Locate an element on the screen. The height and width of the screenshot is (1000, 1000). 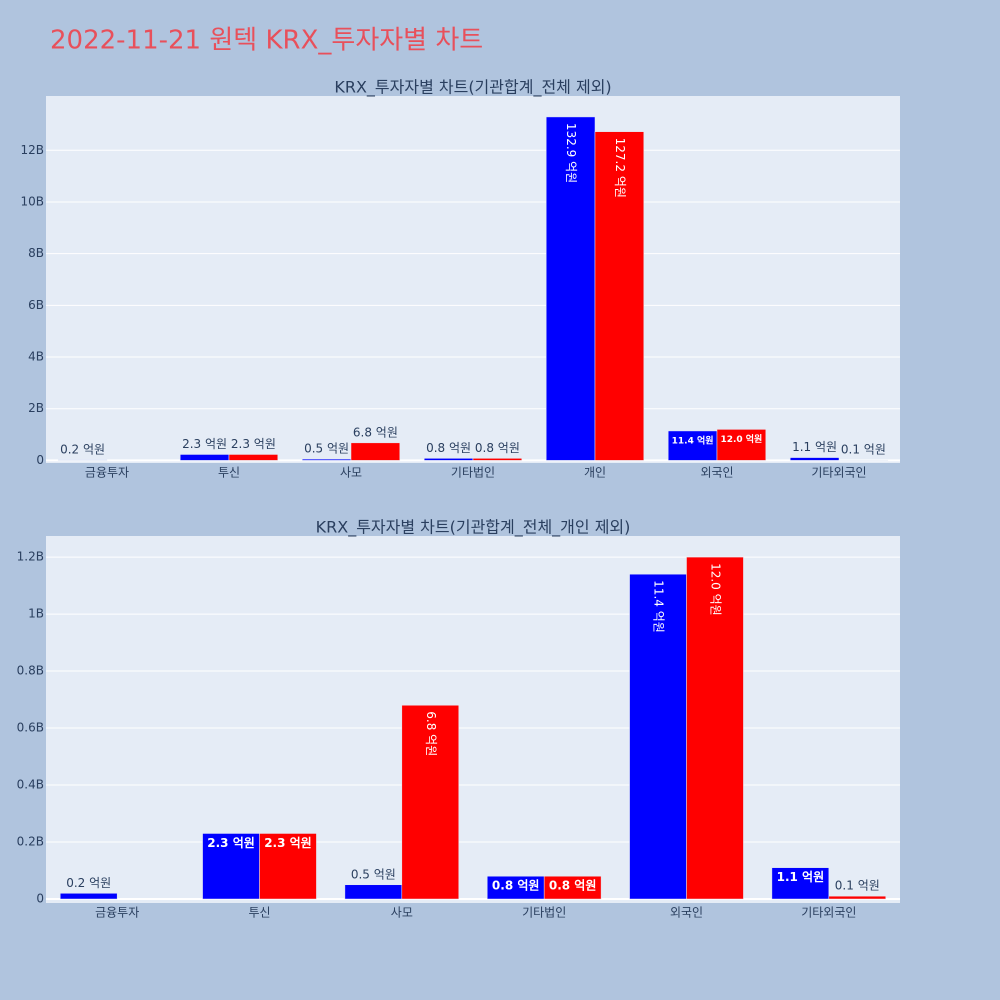
value-label: 127.2 억원 is located at coordinates (620, 168).